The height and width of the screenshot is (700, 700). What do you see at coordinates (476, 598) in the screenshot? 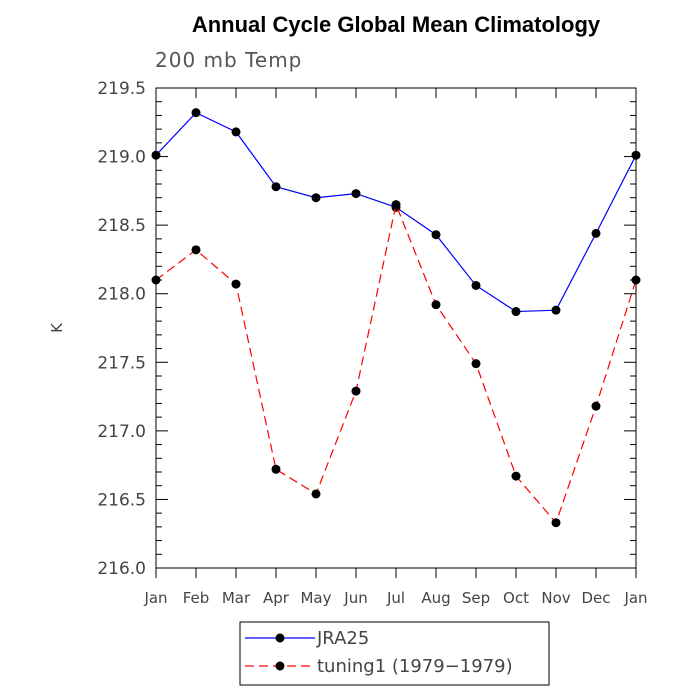
I see `x-tick-label: Sep` at bounding box center [476, 598].